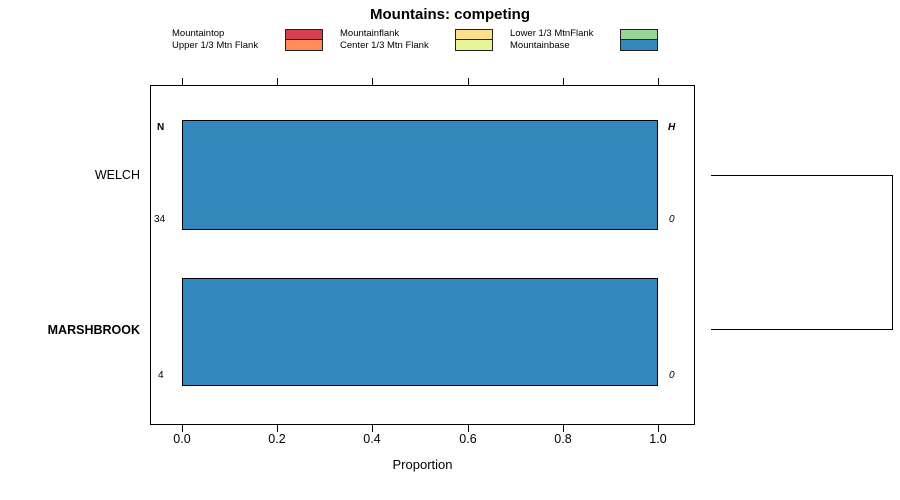 This screenshot has width=900, height=500. I want to click on bar-marshbrook, so click(420, 332).